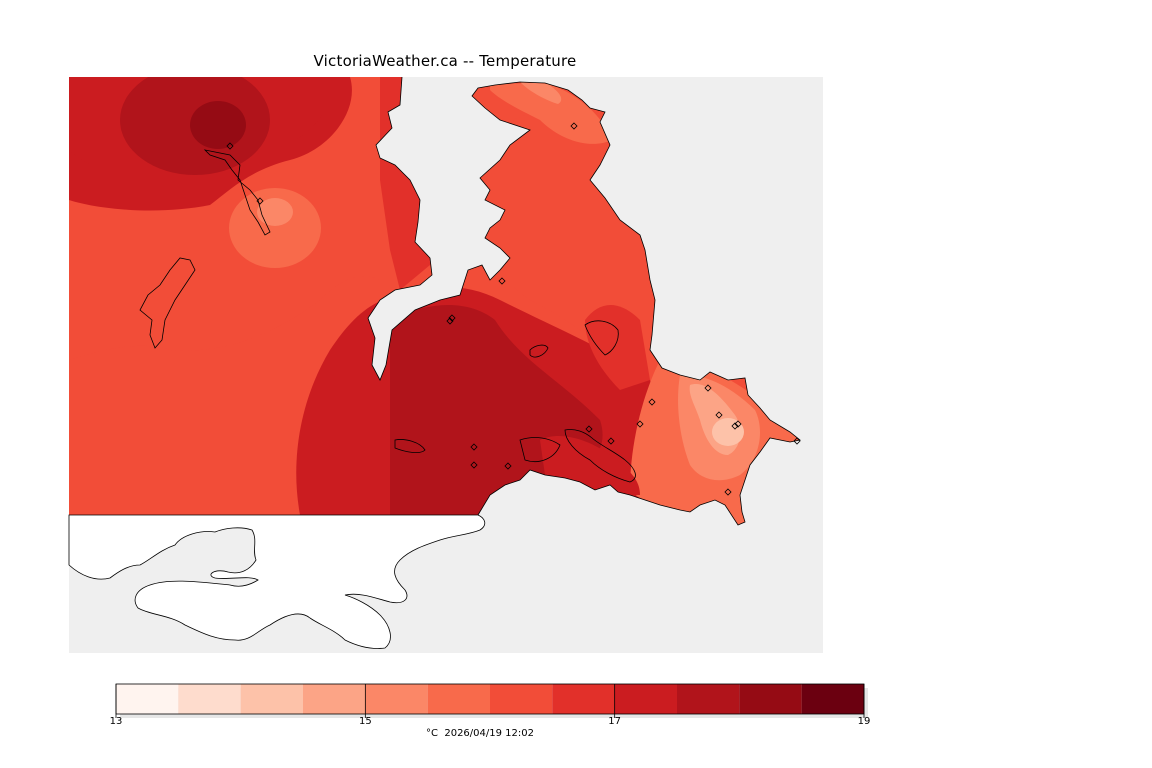 The width and height of the screenshot is (1152, 768). I want to click on legend-colorbar, so click(491, 700).